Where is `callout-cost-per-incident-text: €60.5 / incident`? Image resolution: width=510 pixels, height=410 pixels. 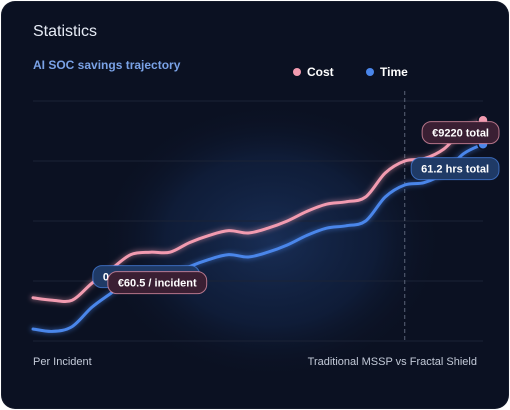
callout-cost-per-incident-text: €60.5 / incident is located at coordinates (157, 284).